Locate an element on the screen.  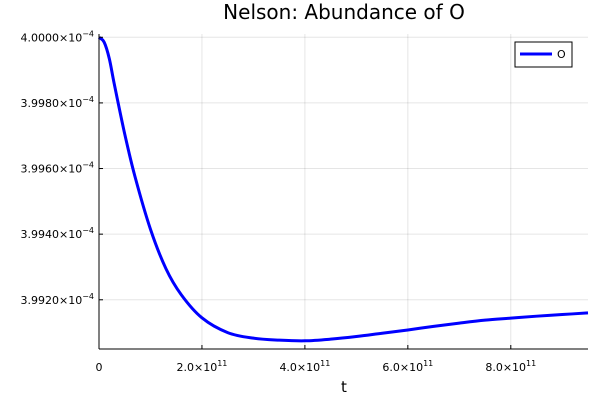
legend-label-o: O is located at coordinates (561, 54).